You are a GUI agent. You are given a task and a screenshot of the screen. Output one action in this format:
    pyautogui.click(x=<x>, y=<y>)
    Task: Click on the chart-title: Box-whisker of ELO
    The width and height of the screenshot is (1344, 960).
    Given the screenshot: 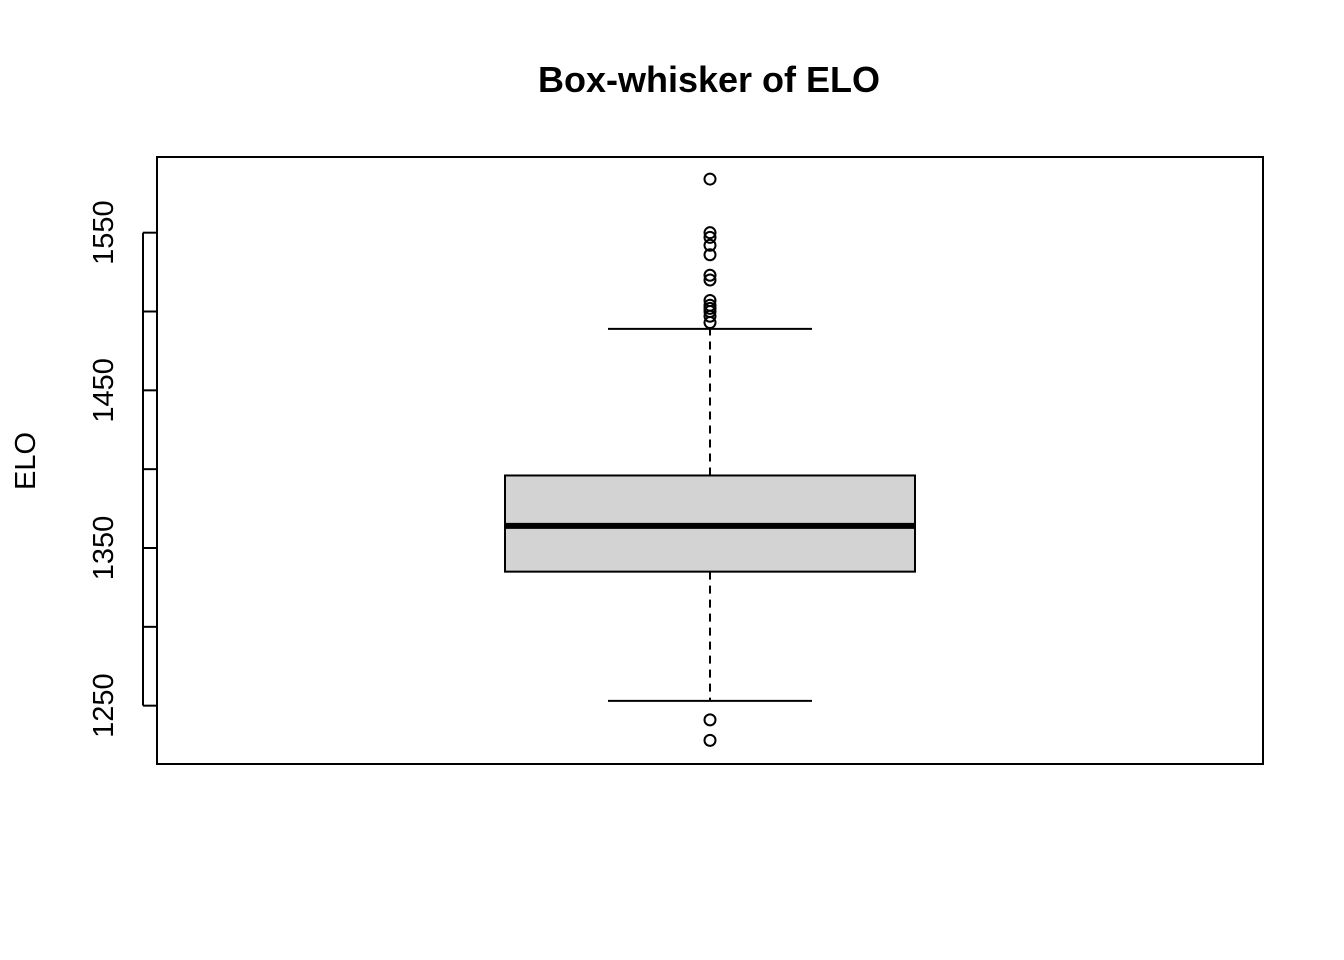 What is the action you would take?
    pyautogui.click(x=709, y=79)
    